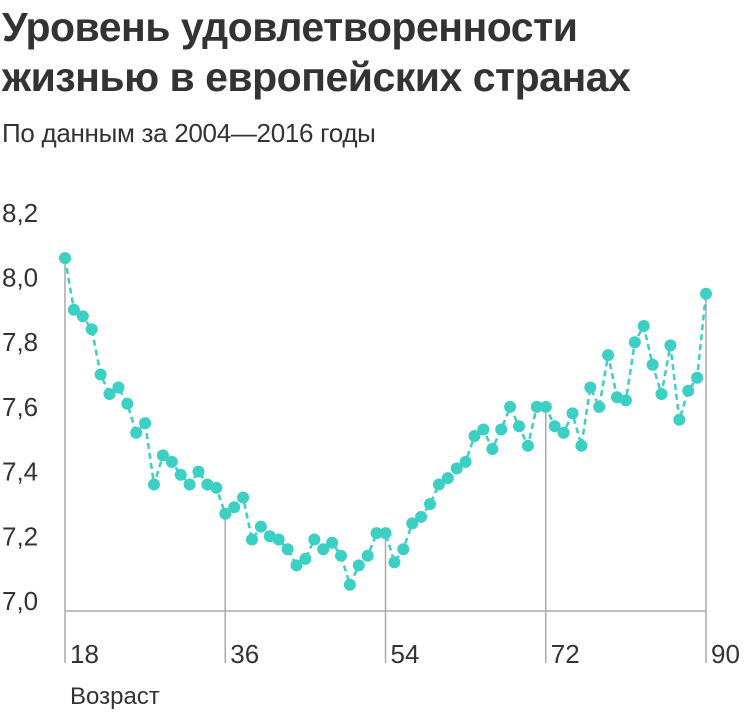  What do you see at coordinates (20, 342) in the screenshot?
I see `y-tick-label: 7,8` at bounding box center [20, 342].